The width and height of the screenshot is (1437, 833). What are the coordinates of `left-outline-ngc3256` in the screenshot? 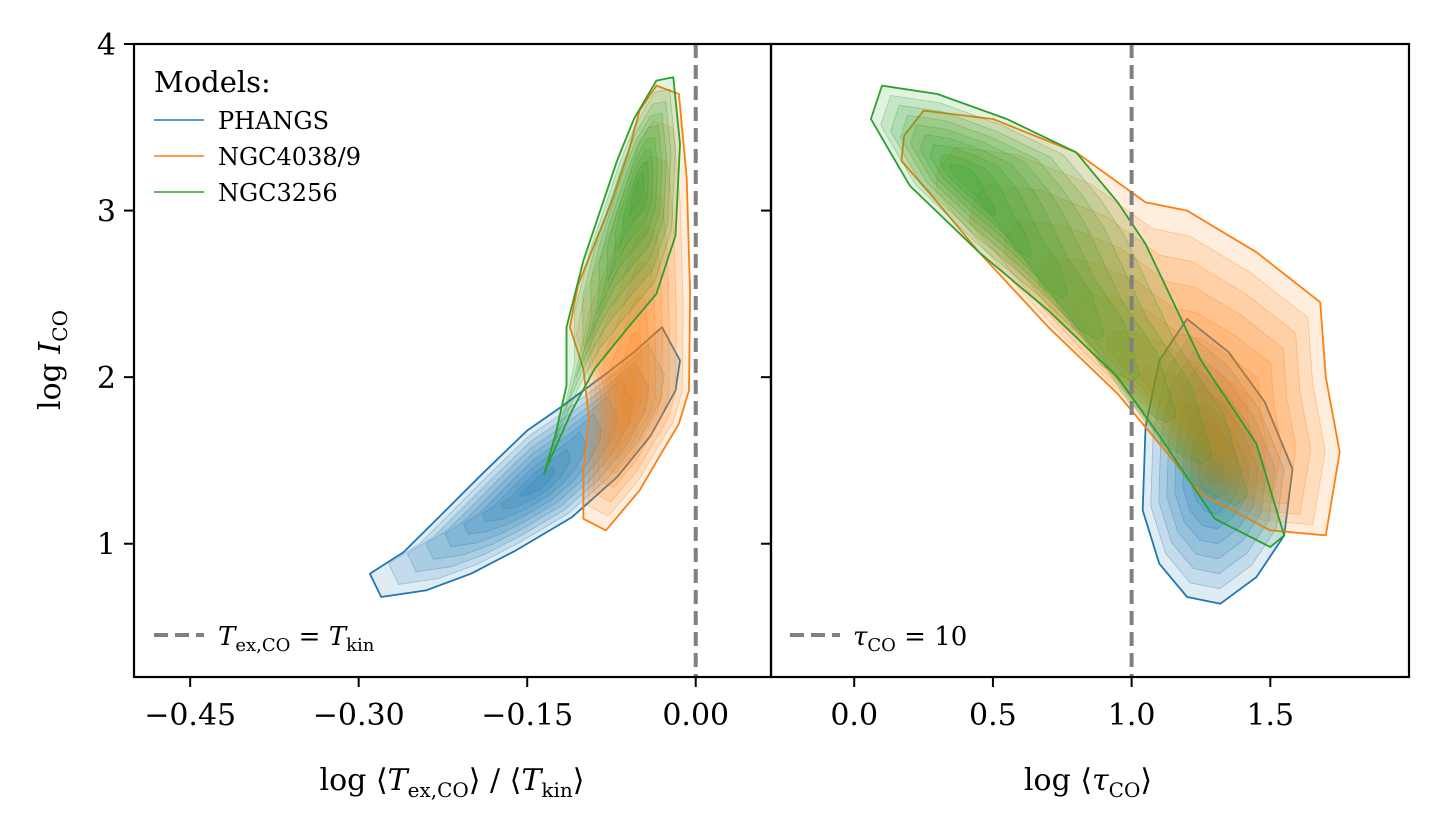 It's located at (612, 275).